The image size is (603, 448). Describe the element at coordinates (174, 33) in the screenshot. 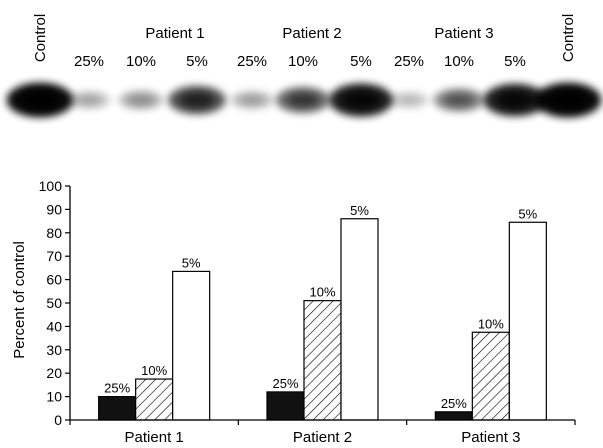

I see `blot-patient-label: Patient 1` at that location.